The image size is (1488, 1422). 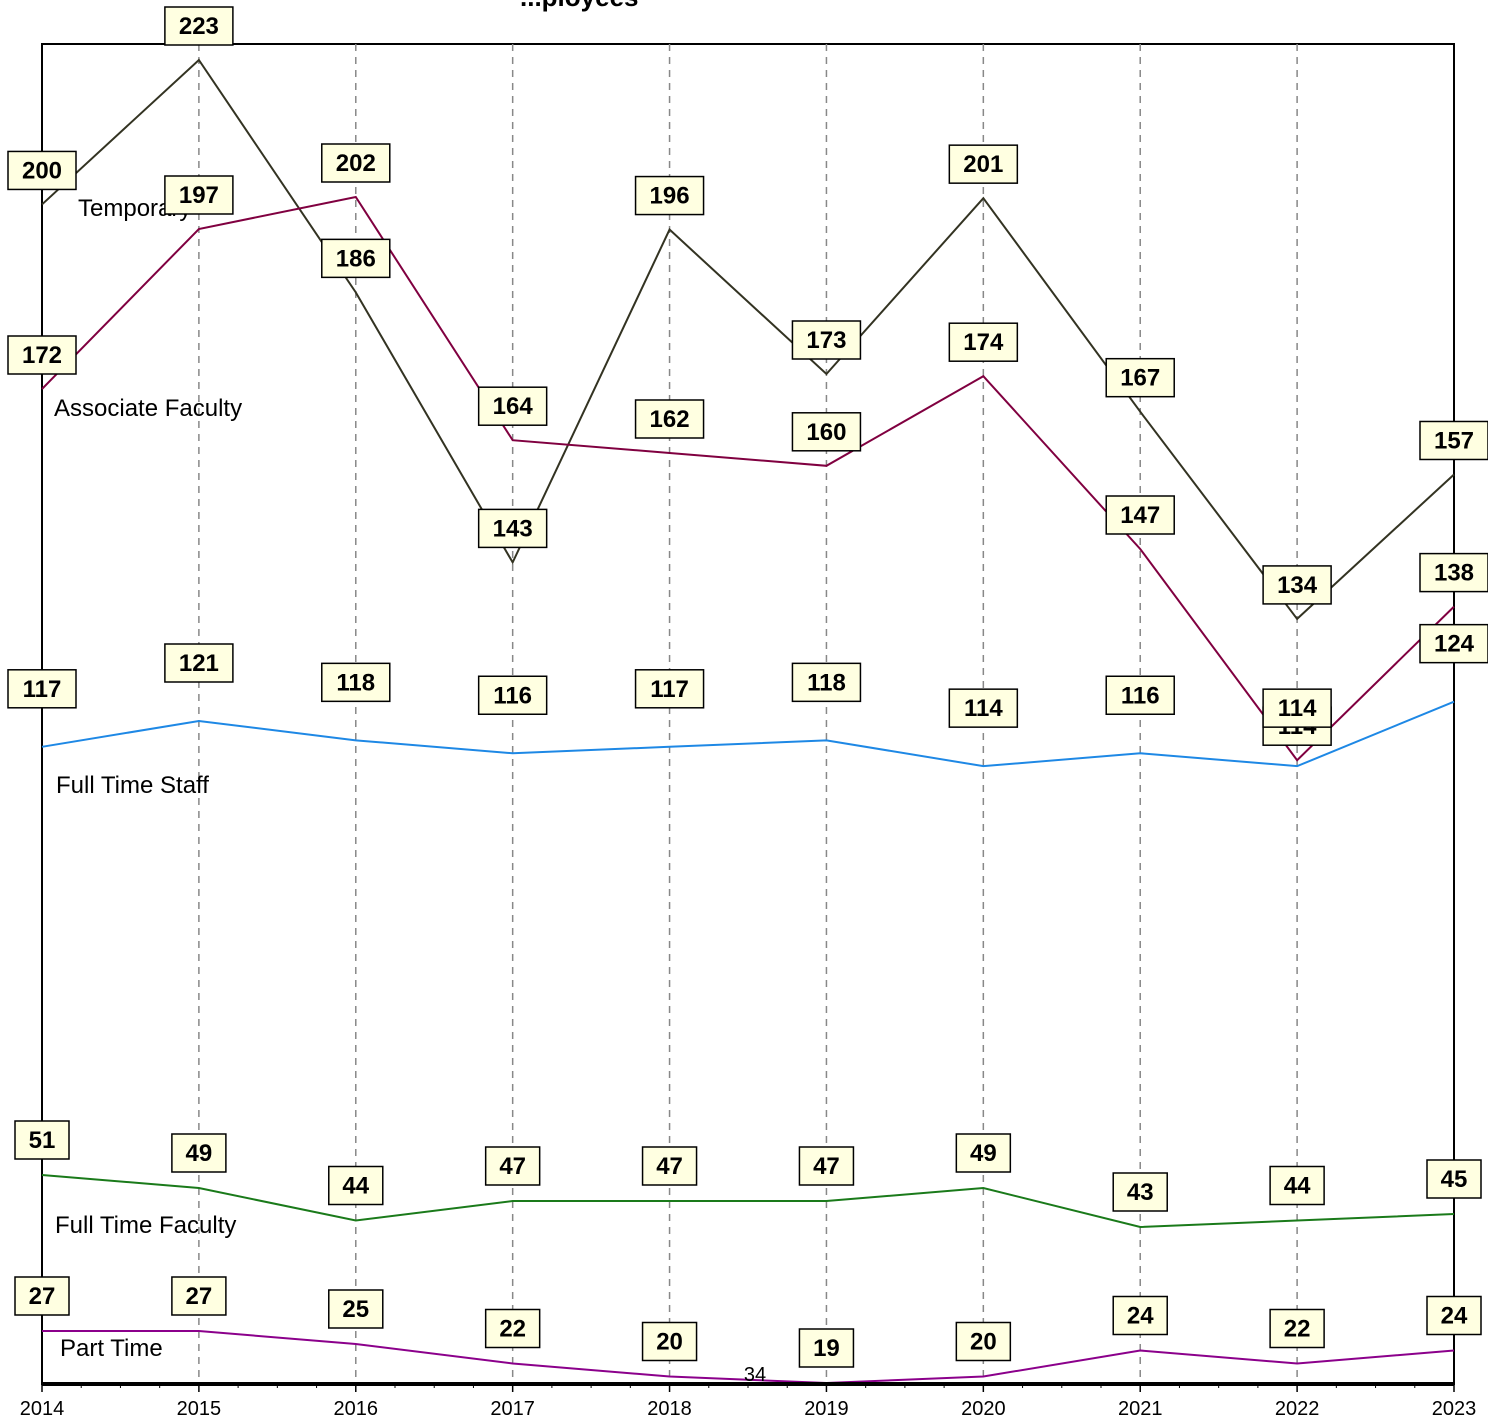 I want to click on data-label: 201, so click(x=983, y=164).